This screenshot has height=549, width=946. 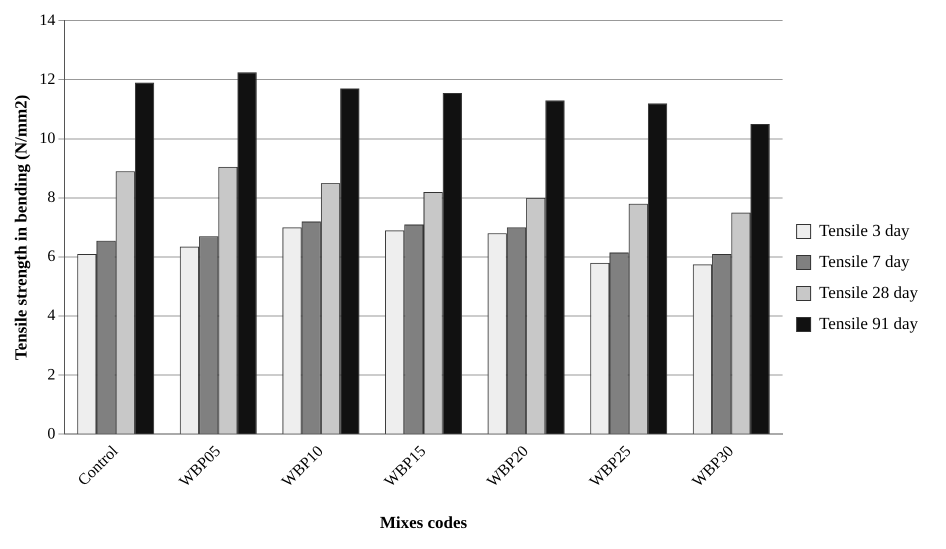 I want to click on y-tick-label: 12, so click(x=47, y=79).